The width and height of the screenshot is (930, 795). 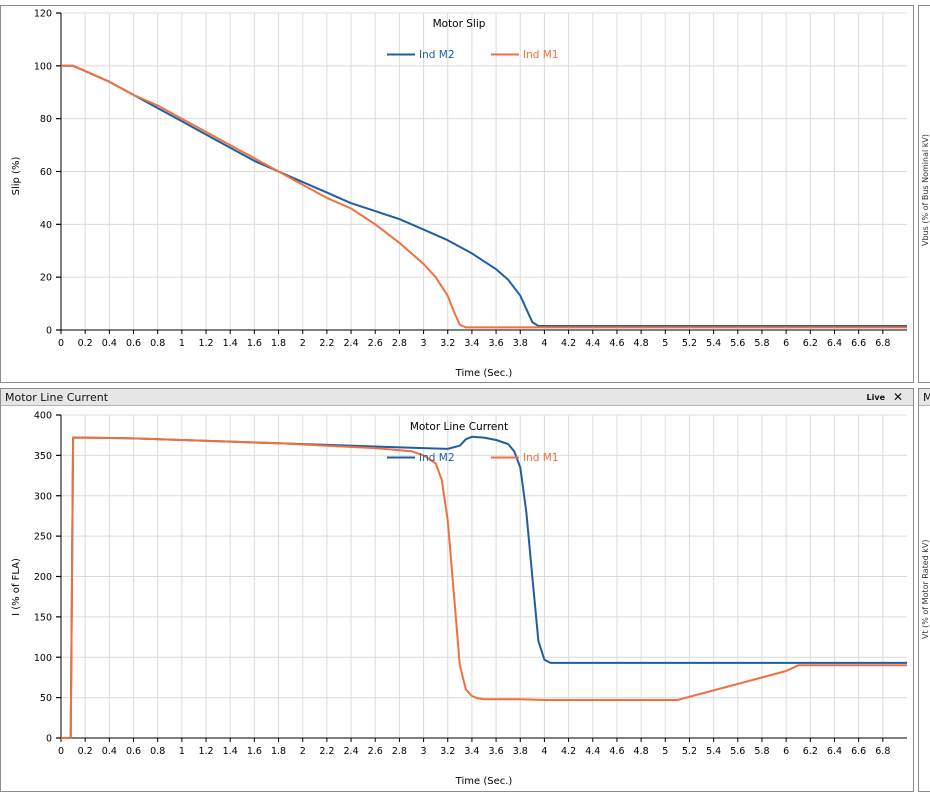 I want to click on x-tick-label: 4.4, so click(x=592, y=751).